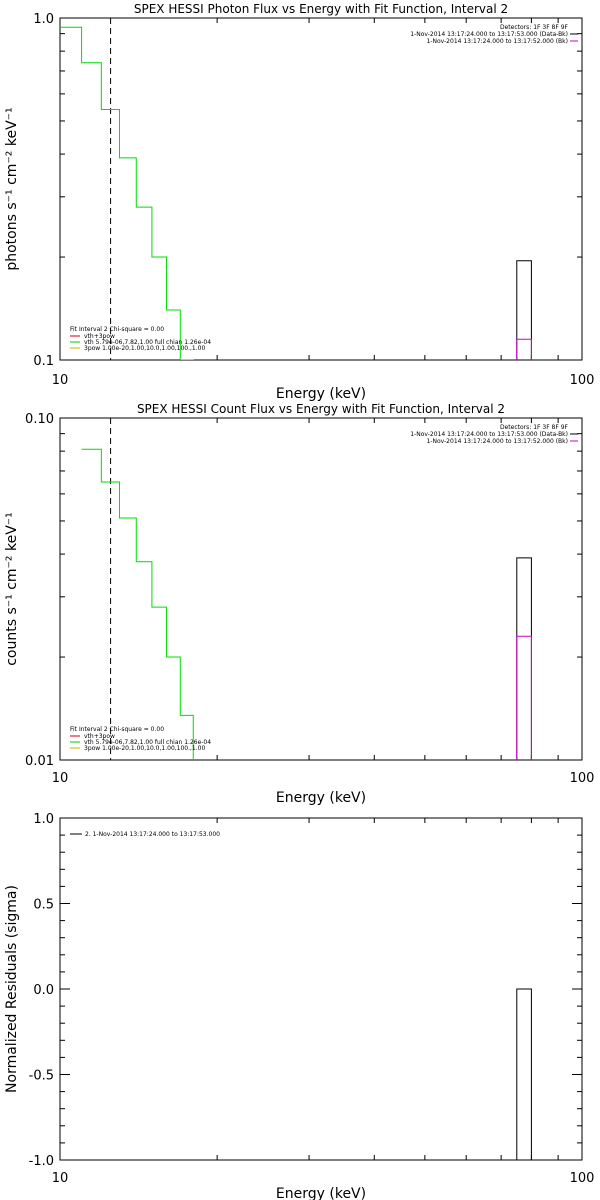  Describe the element at coordinates (41, 1076) in the screenshot. I see `y-tick-label: -0.5` at that location.